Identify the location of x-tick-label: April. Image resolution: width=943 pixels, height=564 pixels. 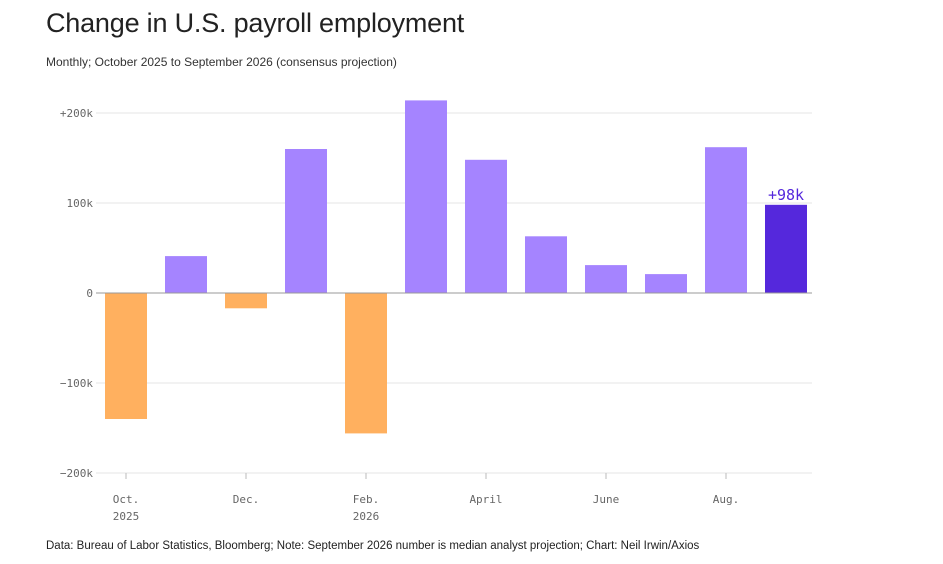
(485, 499).